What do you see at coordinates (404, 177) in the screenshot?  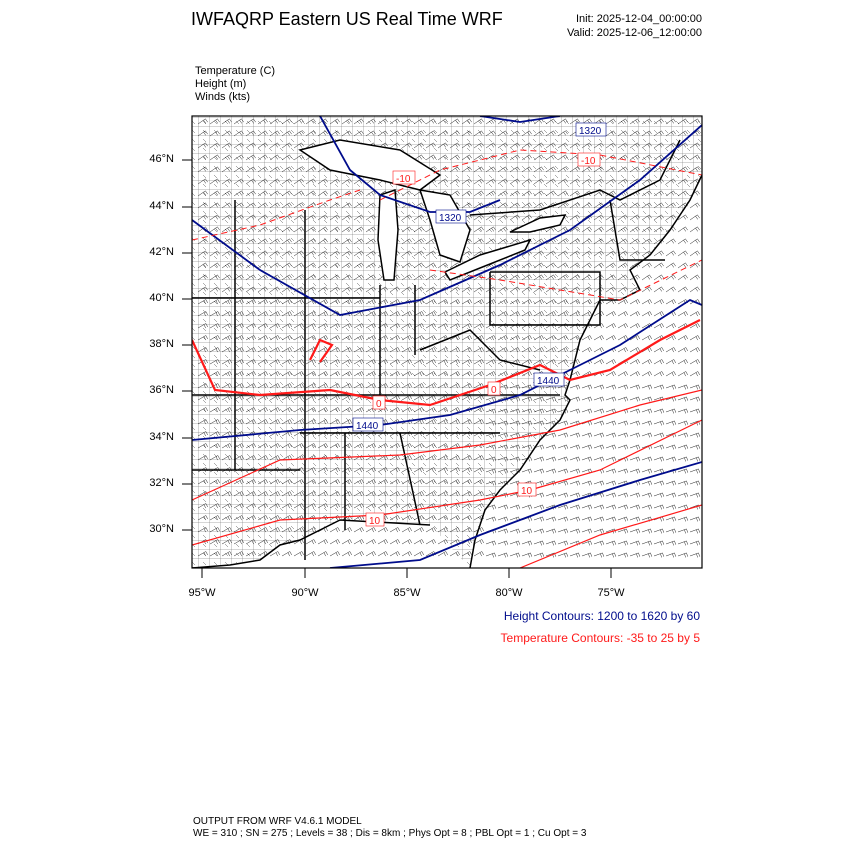 I see `temperature-label: -10` at bounding box center [404, 177].